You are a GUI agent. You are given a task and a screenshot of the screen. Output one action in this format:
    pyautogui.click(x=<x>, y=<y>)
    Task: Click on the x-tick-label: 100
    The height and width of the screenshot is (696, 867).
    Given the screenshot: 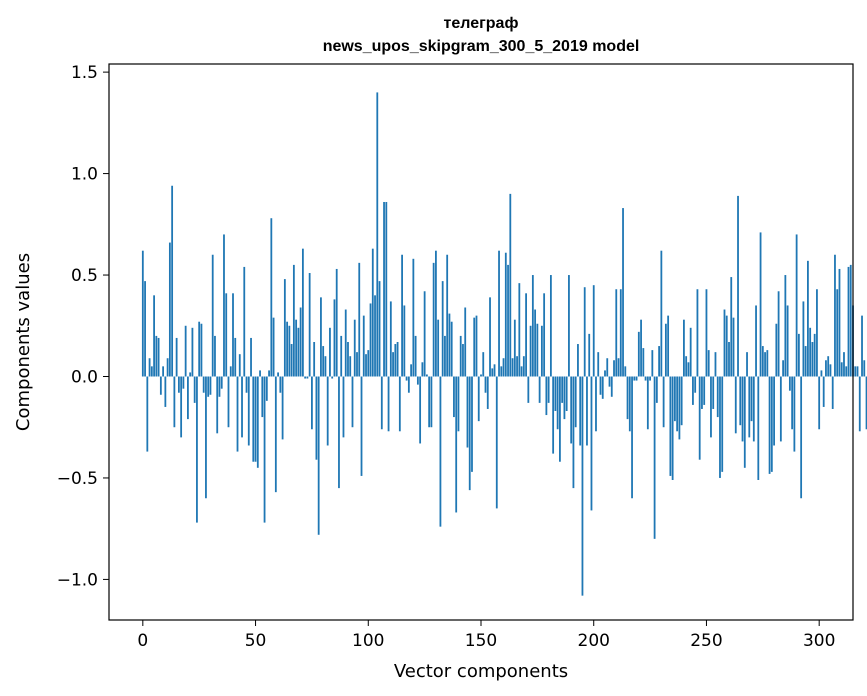 What is the action you would take?
    pyautogui.click(x=368, y=641)
    